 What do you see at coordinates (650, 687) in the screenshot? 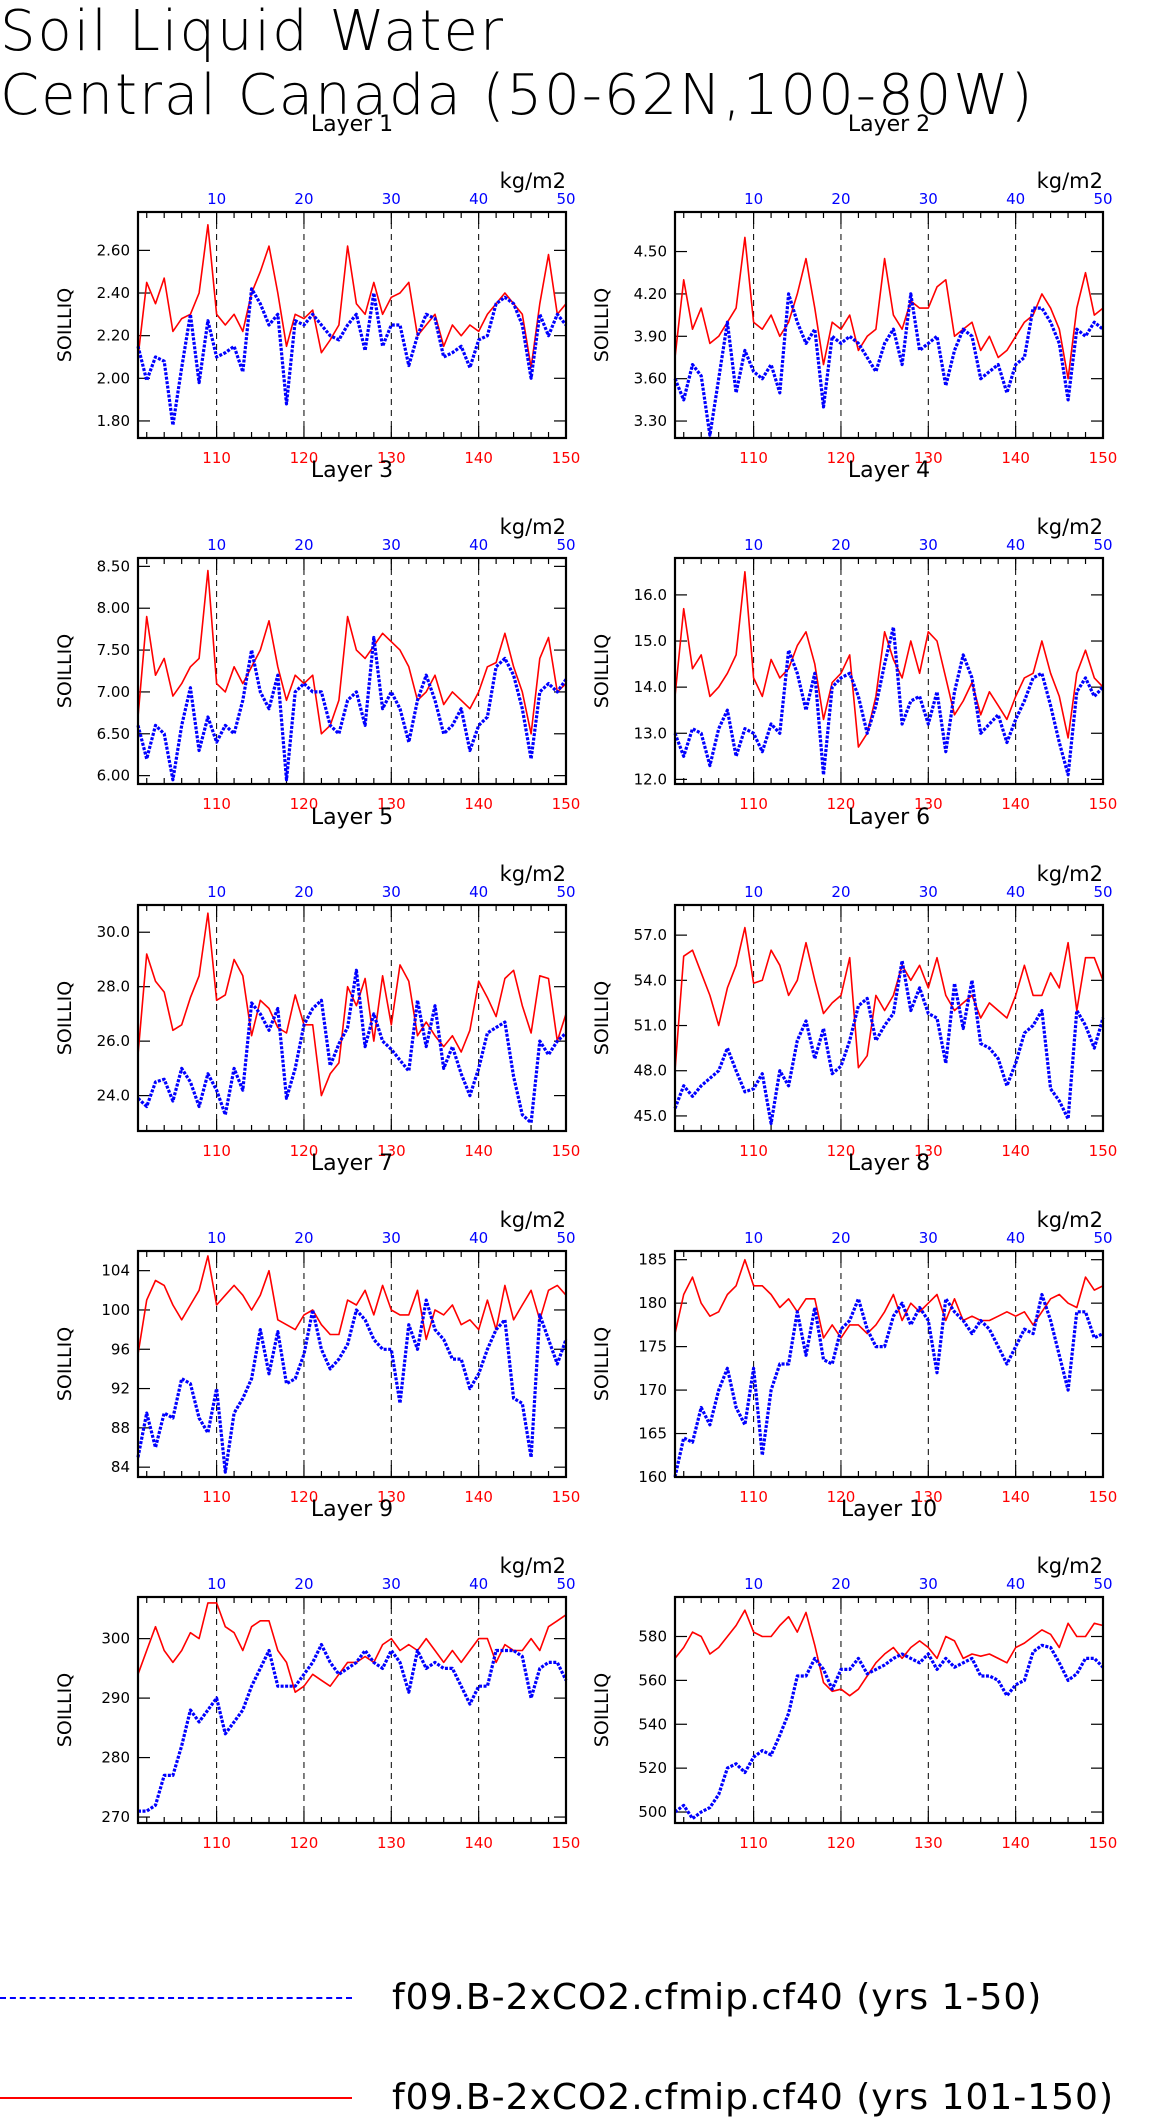
I see `y-tick-label: 14.0` at bounding box center [650, 687].